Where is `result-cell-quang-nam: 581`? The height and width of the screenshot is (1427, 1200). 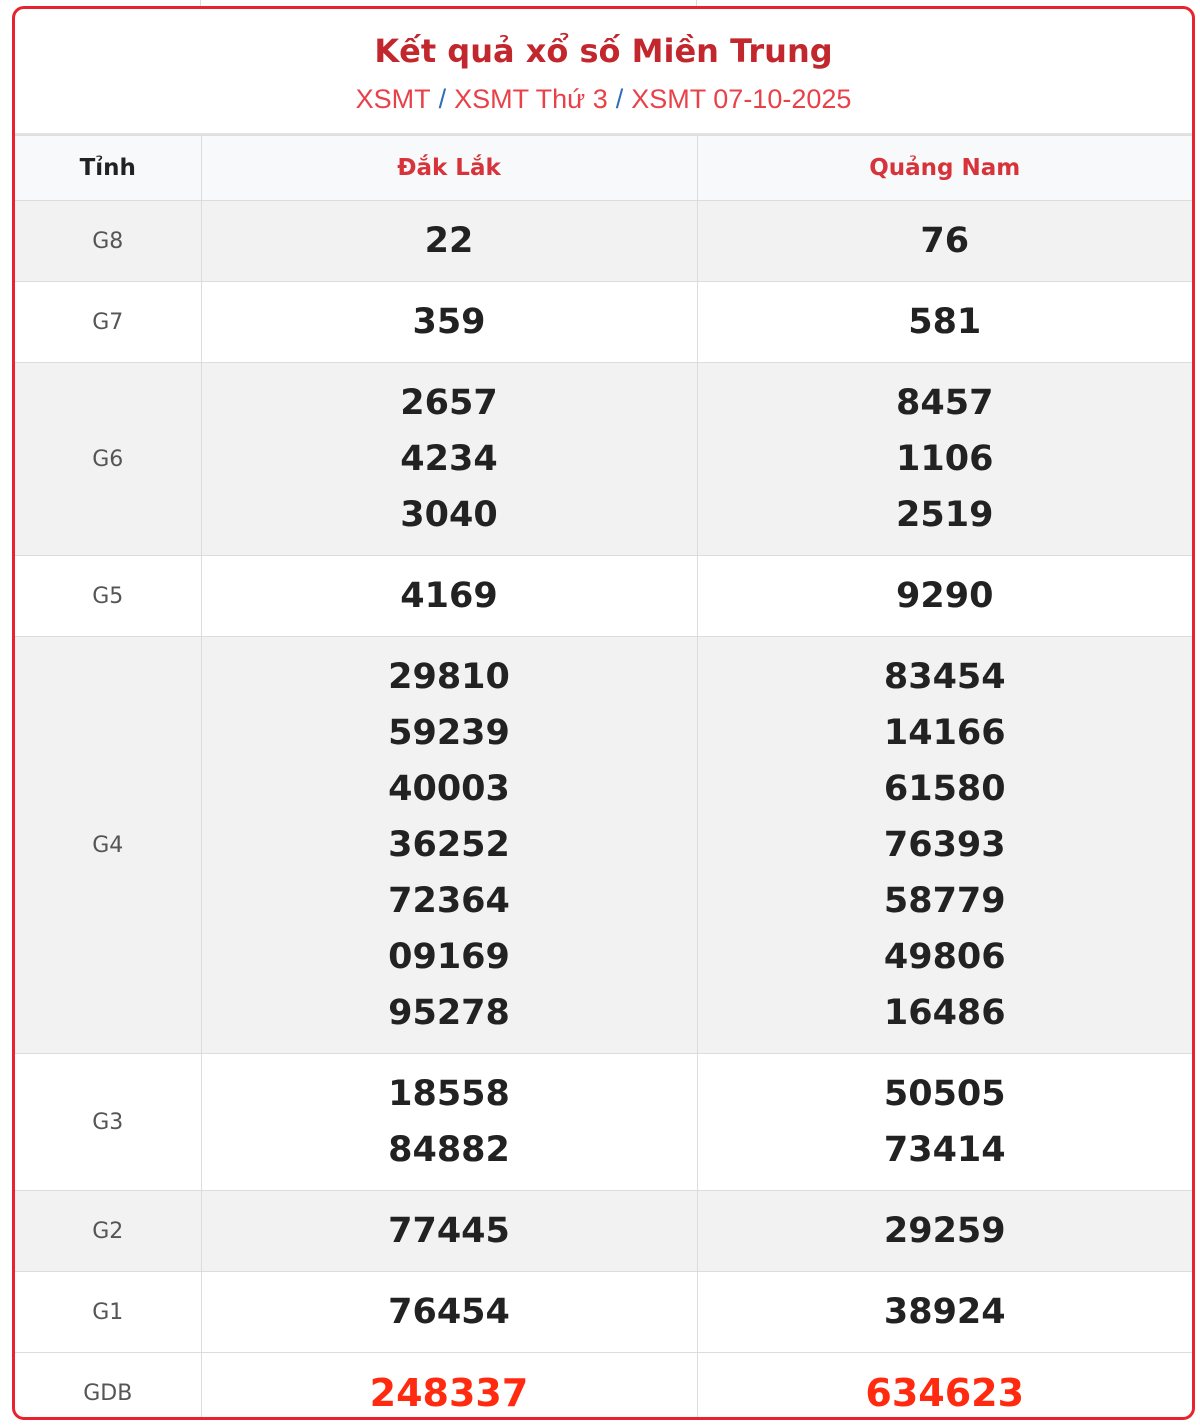 result-cell-quang-nam: 581 is located at coordinates (944, 322).